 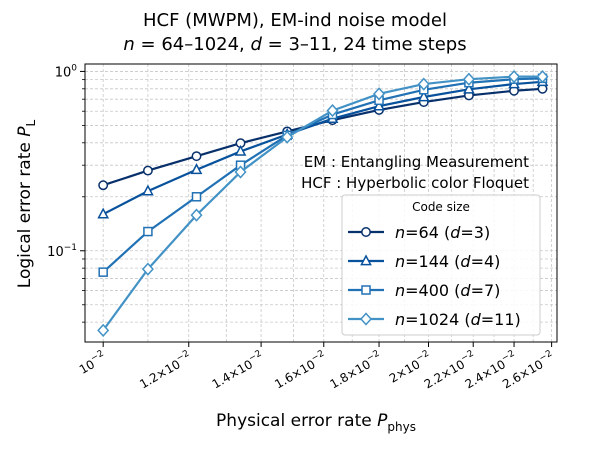 What do you see at coordinates (238, 370) in the screenshot?
I see `x-tick-label: 1.4×10−2` at bounding box center [238, 370].